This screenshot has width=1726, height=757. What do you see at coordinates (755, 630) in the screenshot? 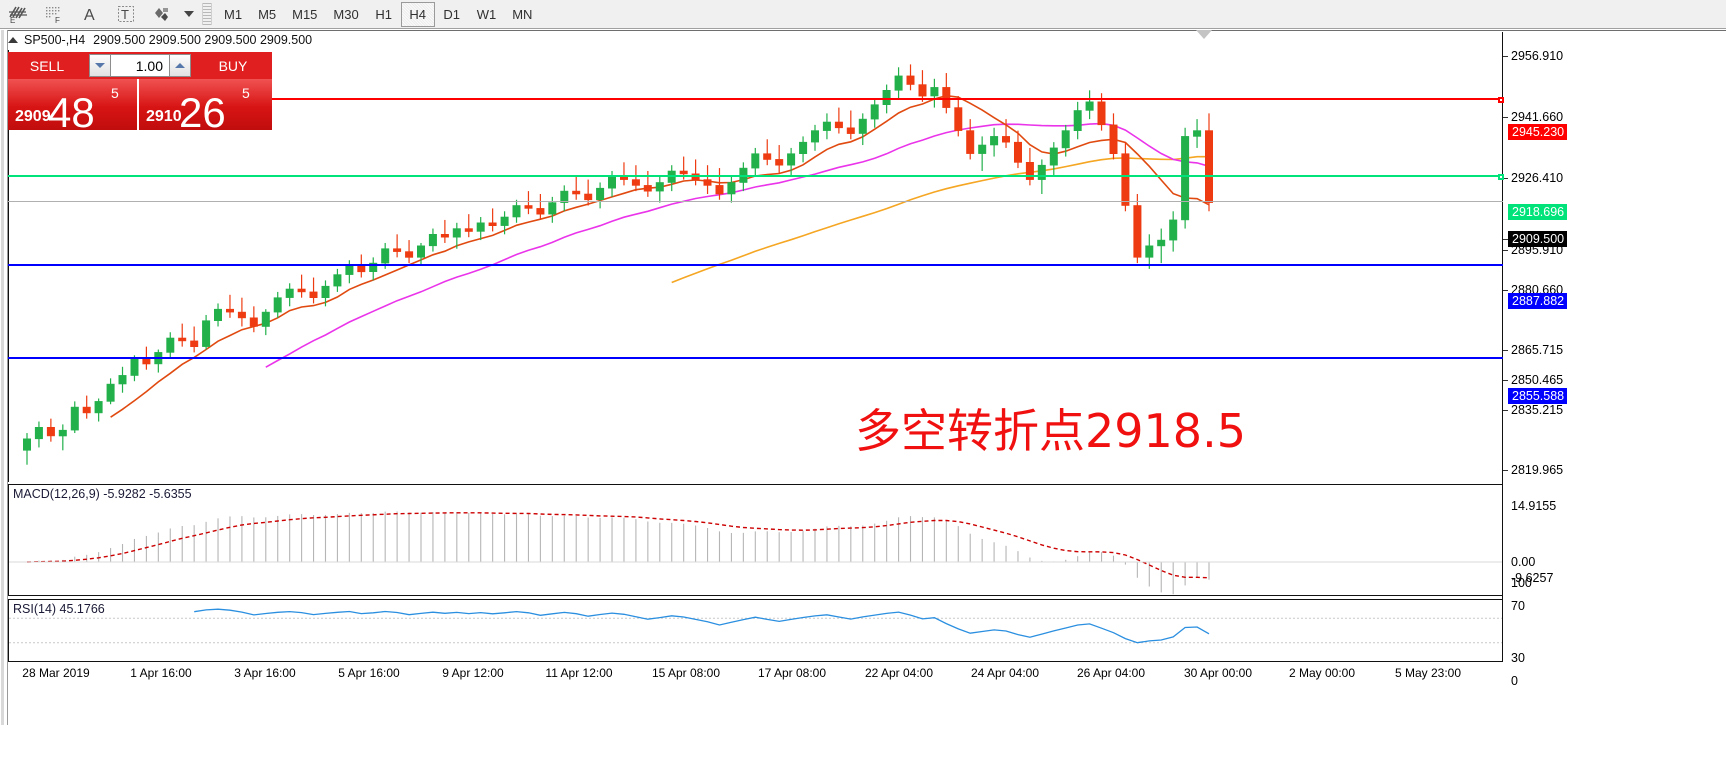
I see `rsi-pane` at bounding box center [755, 630].